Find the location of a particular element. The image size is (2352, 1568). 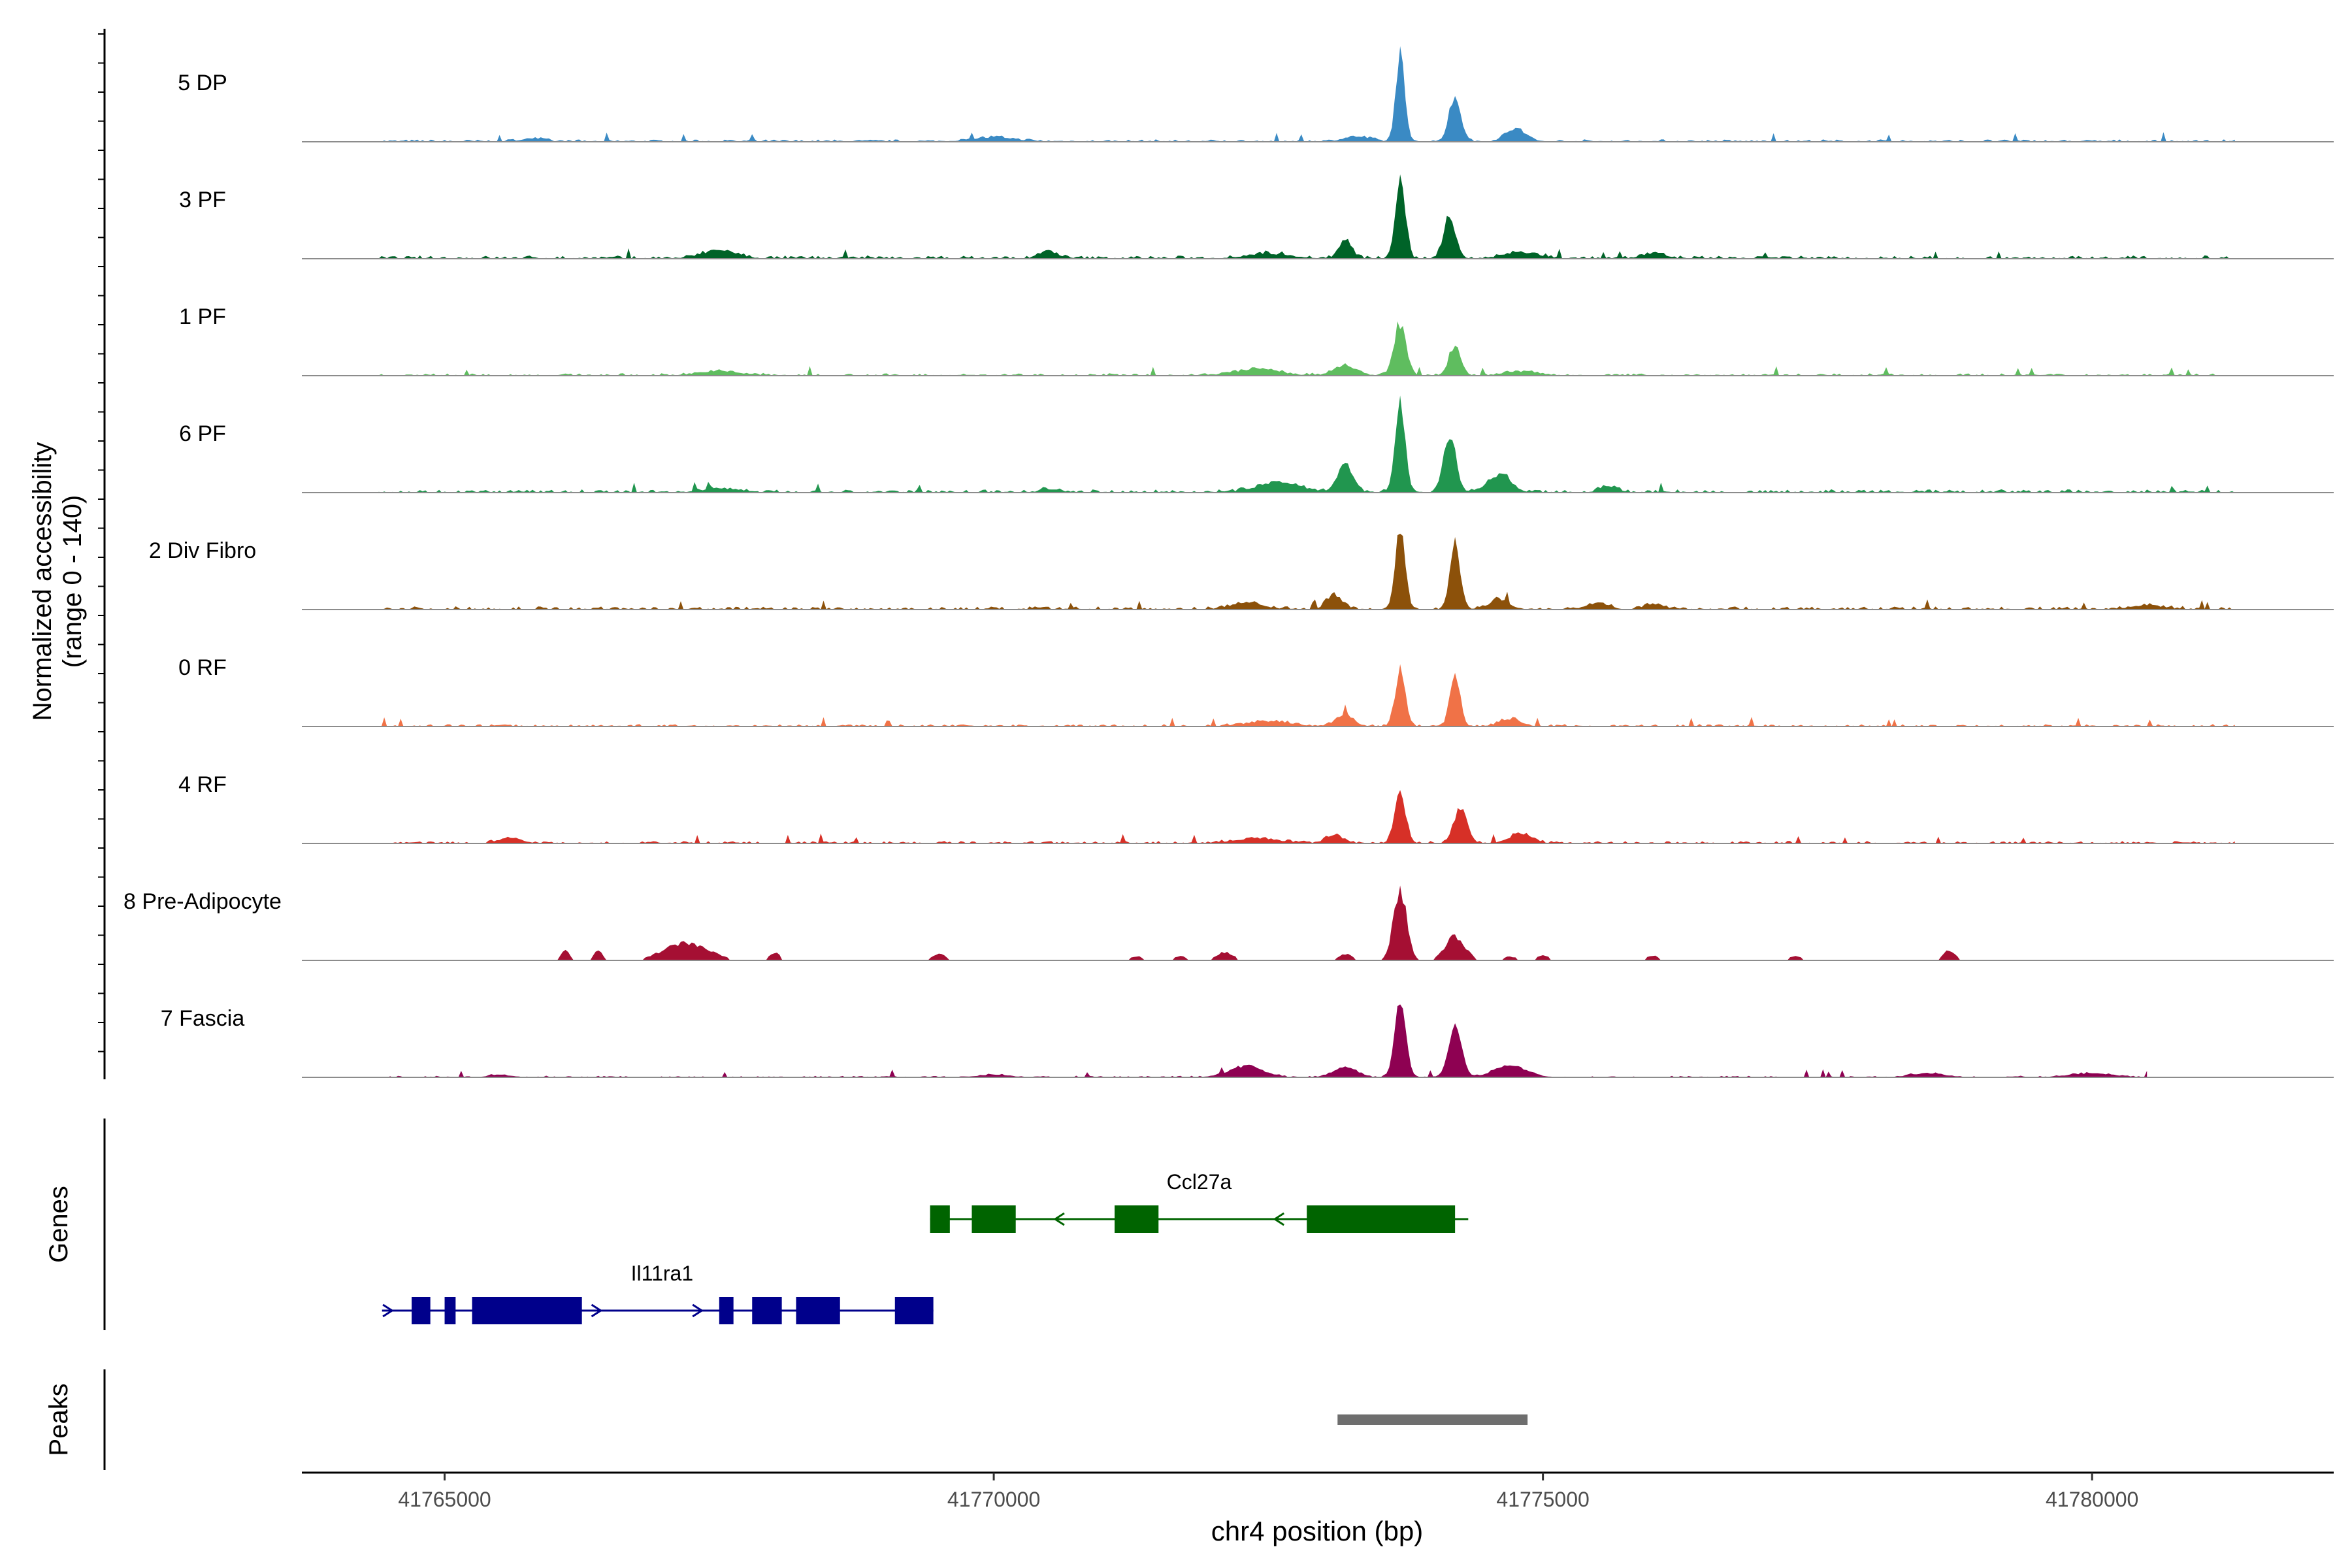

track-3-pf: 3 PF is located at coordinates (1256, 216).